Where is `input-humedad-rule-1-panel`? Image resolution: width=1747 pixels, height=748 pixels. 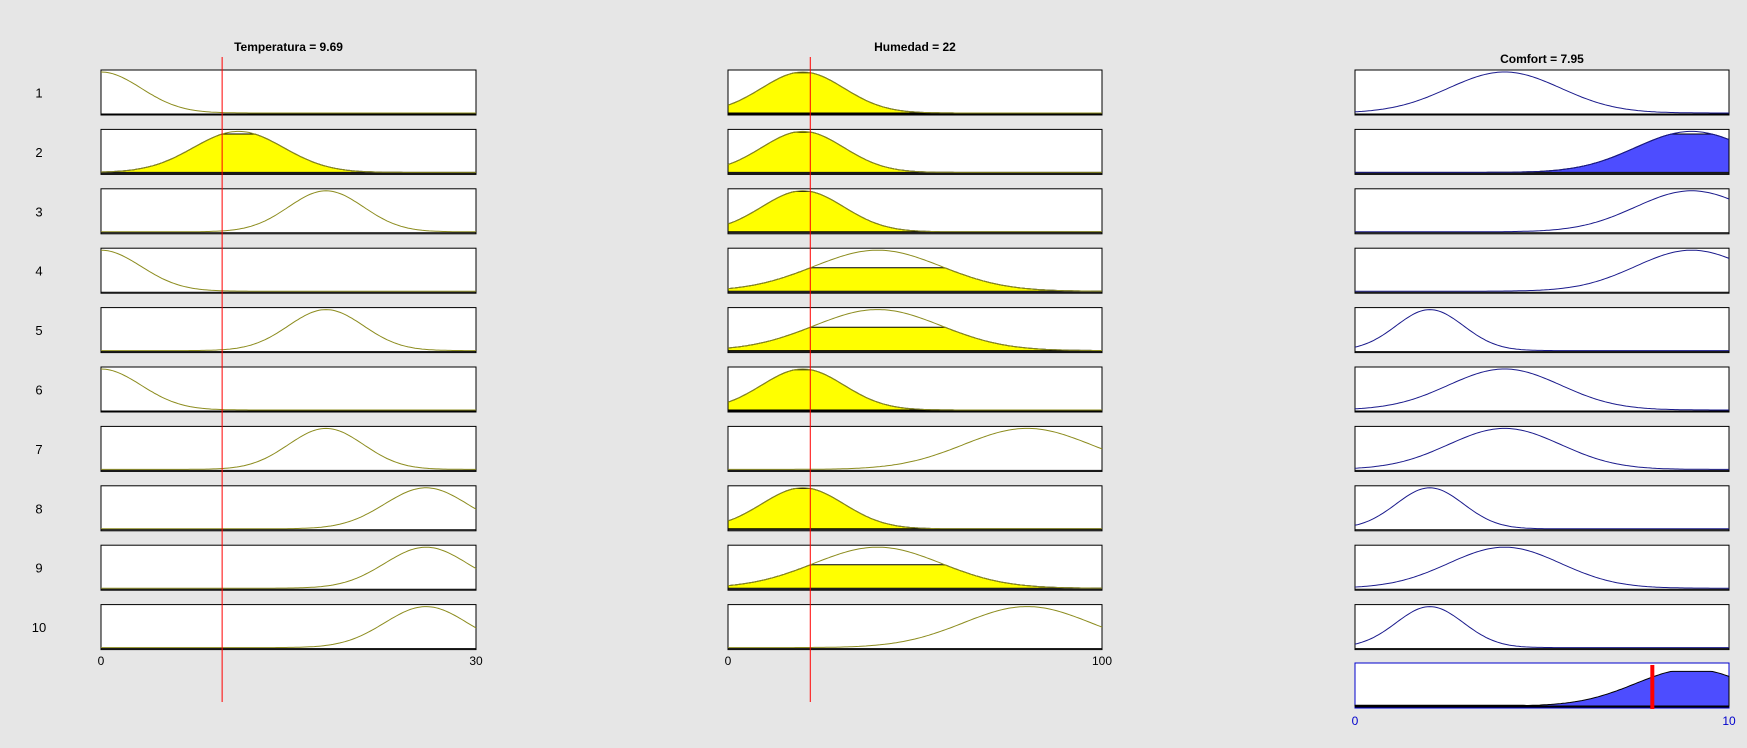 input-humedad-rule-1-panel is located at coordinates (915, 92).